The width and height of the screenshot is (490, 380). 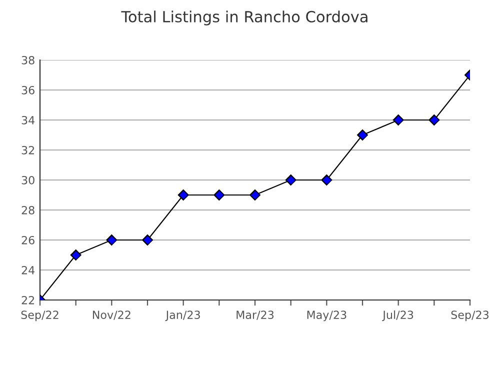 I want to click on x-tick-label: Sep/23, so click(x=470, y=316).